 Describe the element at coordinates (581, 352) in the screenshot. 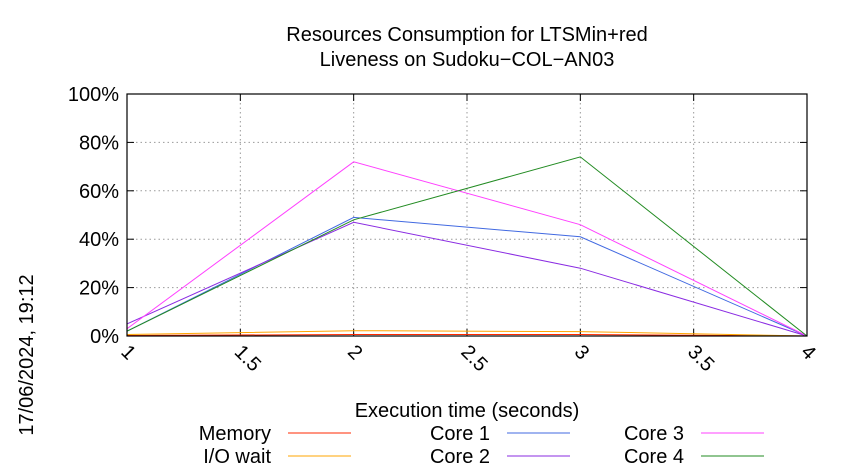

I see `x-tick-label: 3` at that location.